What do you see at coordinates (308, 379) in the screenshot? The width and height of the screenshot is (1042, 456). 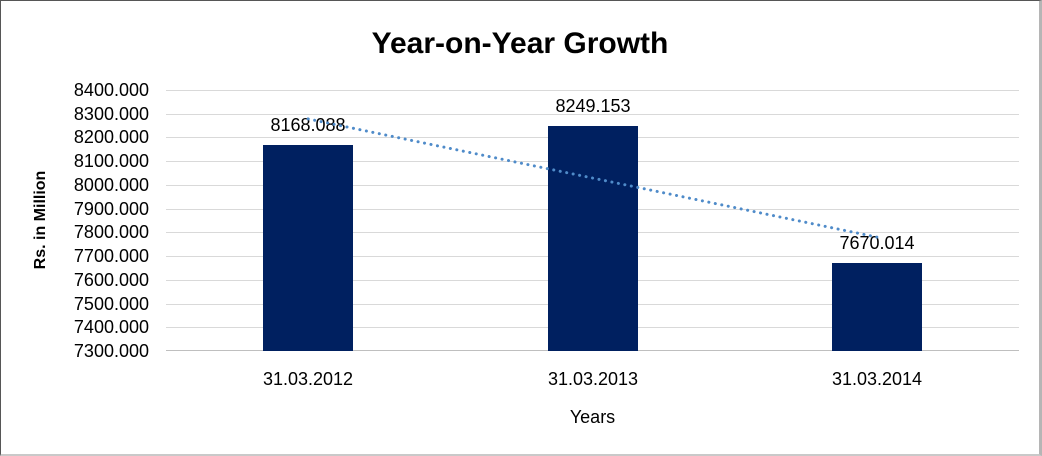 I see `x-tick-label: 31.03.2012` at bounding box center [308, 379].